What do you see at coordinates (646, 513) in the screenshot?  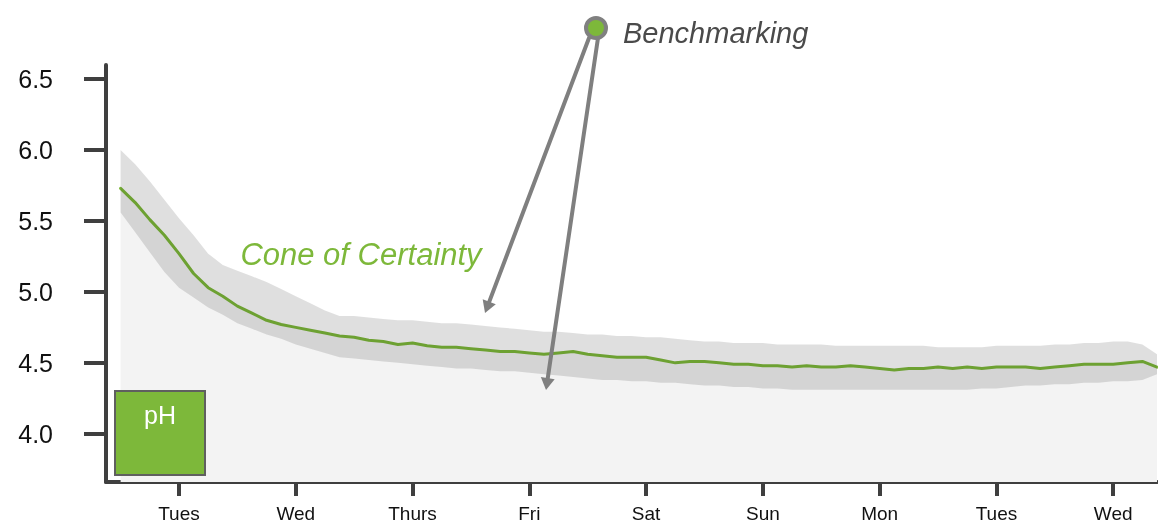 I see `x-tick-label: Sat` at bounding box center [646, 513].